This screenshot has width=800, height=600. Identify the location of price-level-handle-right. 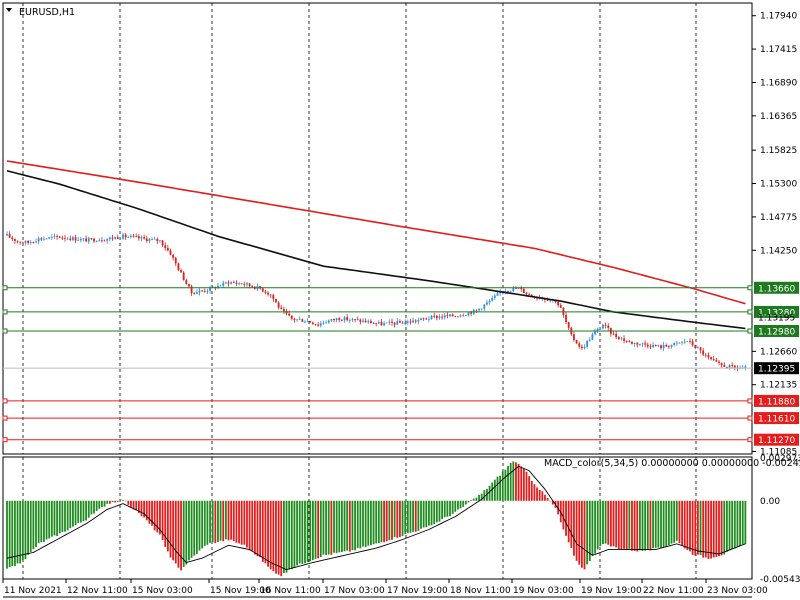
(750, 312).